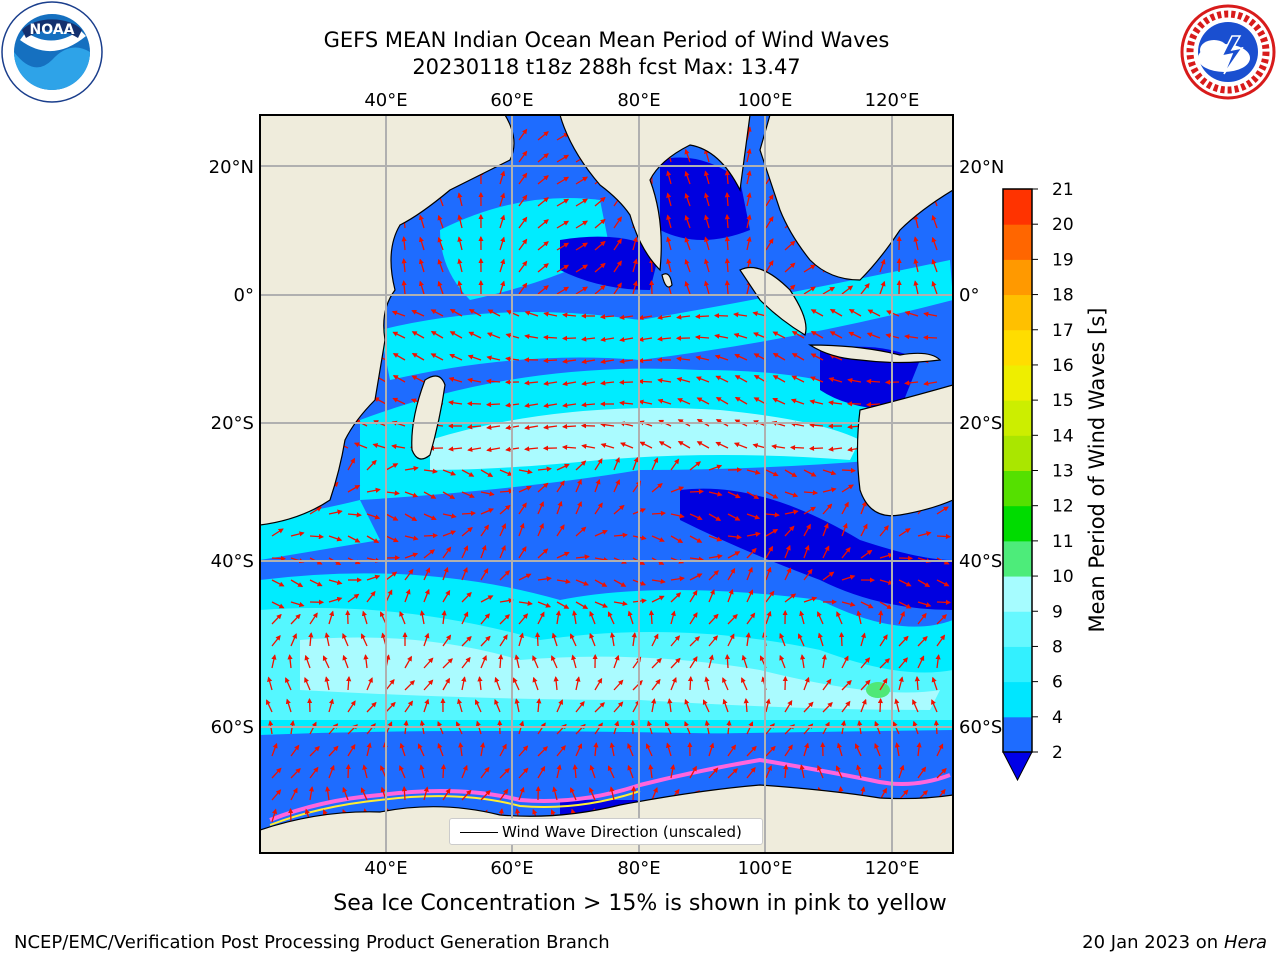  What do you see at coordinates (892, 868) in the screenshot?
I see `lon-tick-bottom: 120°E` at bounding box center [892, 868].